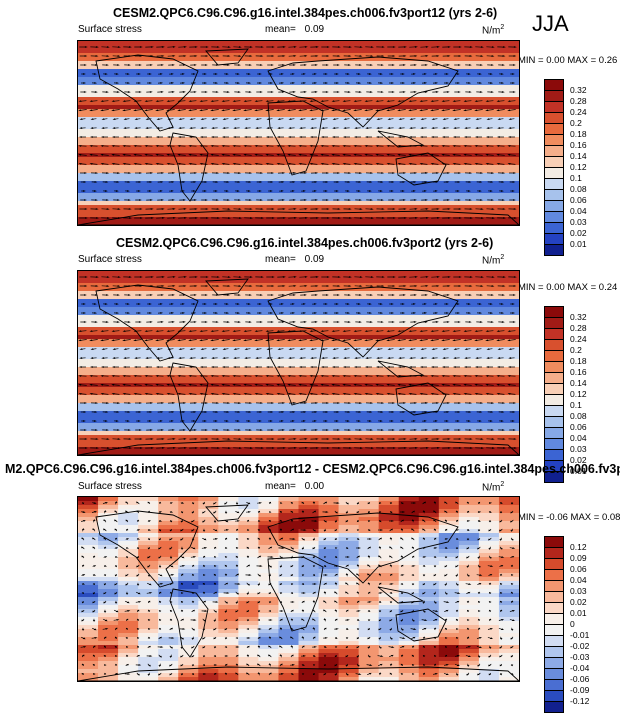 The height and width of the screenshot is (713, 620). I want to click on panel-3-units-base: N/m, so click(491, 488).